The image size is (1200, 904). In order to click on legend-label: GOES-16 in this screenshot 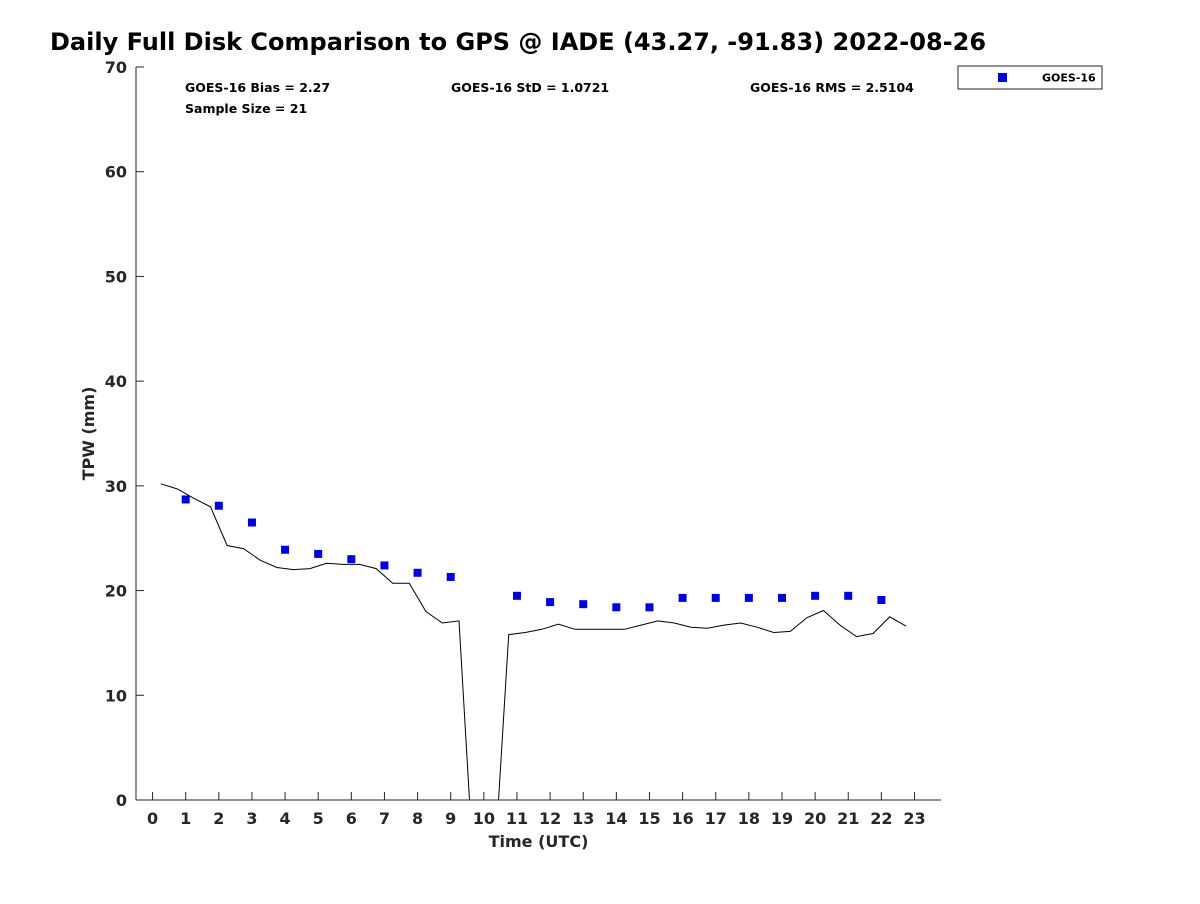, I will do `click(1069, 78)`.